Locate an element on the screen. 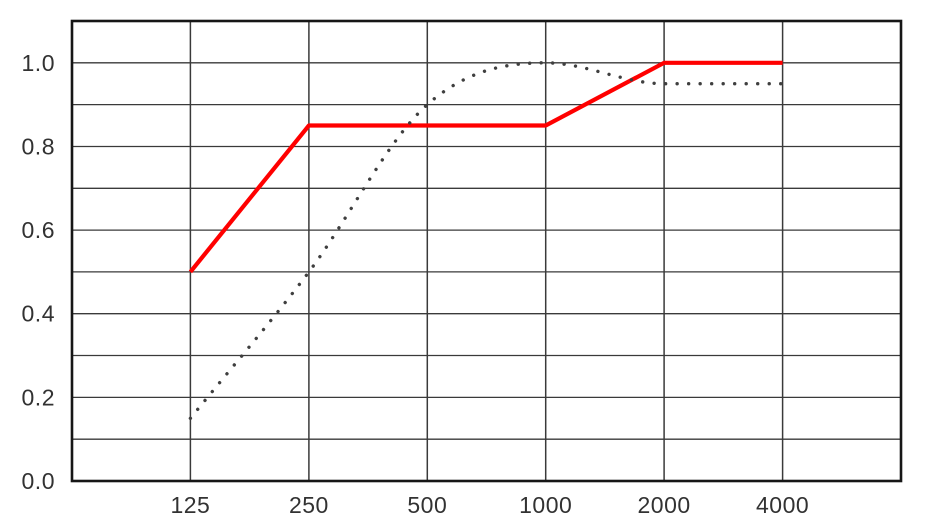  x-tick-label: 250 is located at coordinates (309, 505).